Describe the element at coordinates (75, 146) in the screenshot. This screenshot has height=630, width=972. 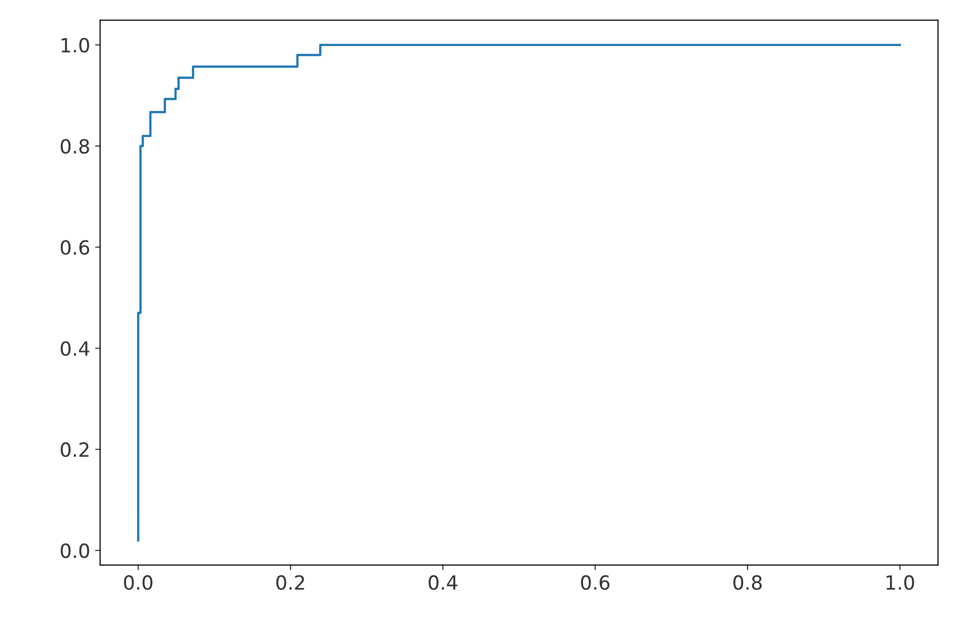
I see `y-tick-label: 0.8` at that location.